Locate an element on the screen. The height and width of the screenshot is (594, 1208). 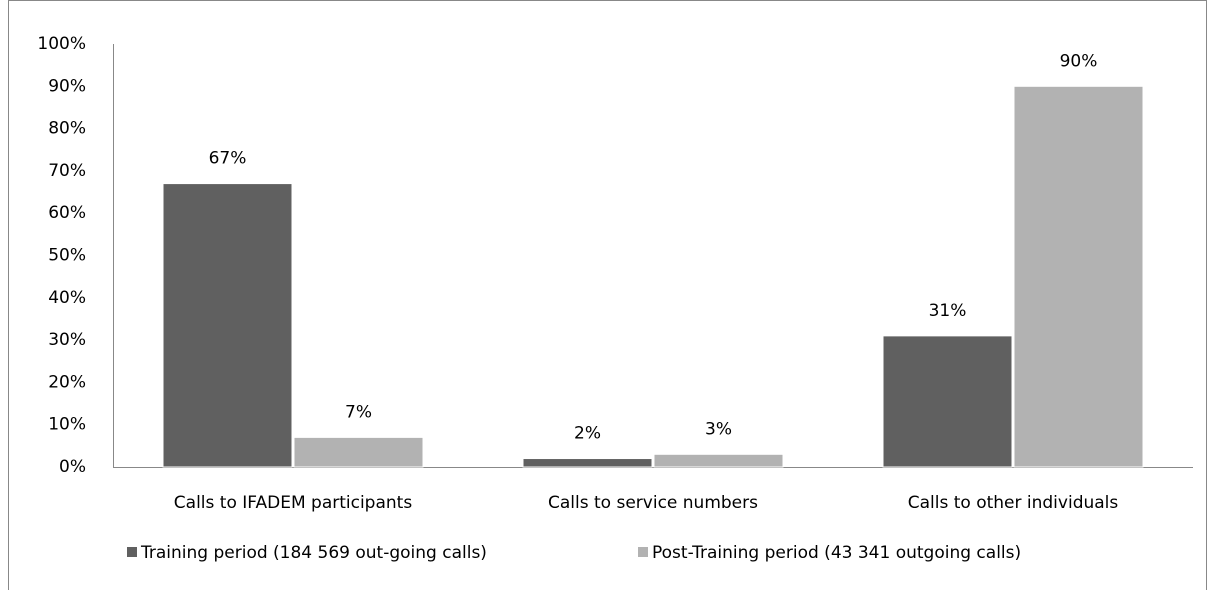
data-label: 90% is located at coordinates (1079, 61).